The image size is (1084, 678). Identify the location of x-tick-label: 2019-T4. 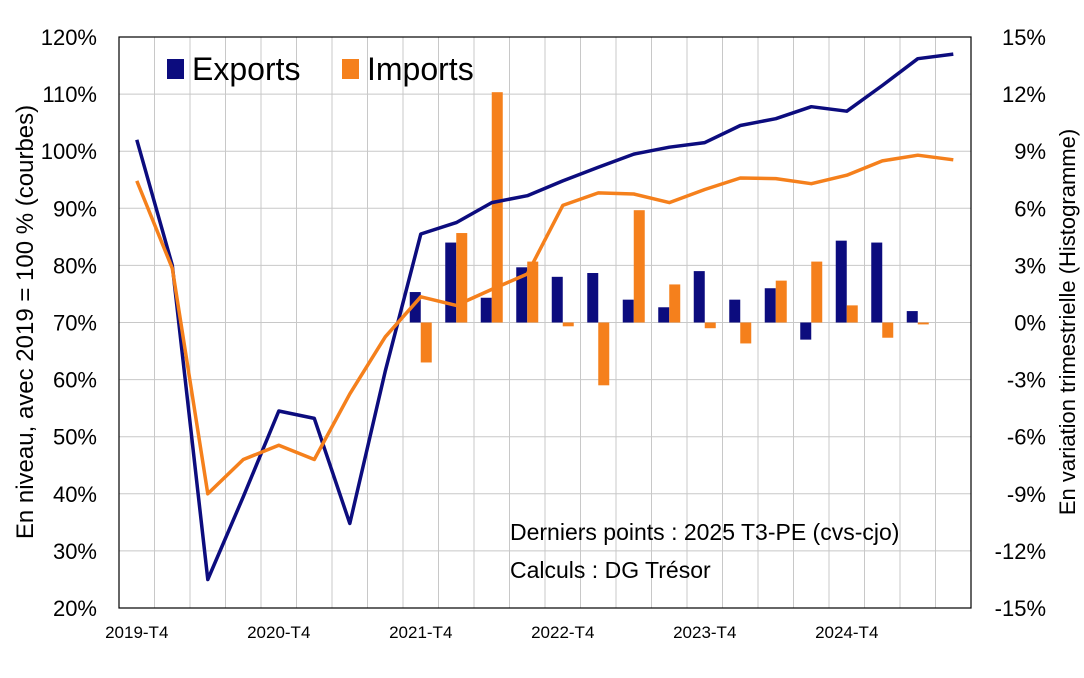
(136, 632).